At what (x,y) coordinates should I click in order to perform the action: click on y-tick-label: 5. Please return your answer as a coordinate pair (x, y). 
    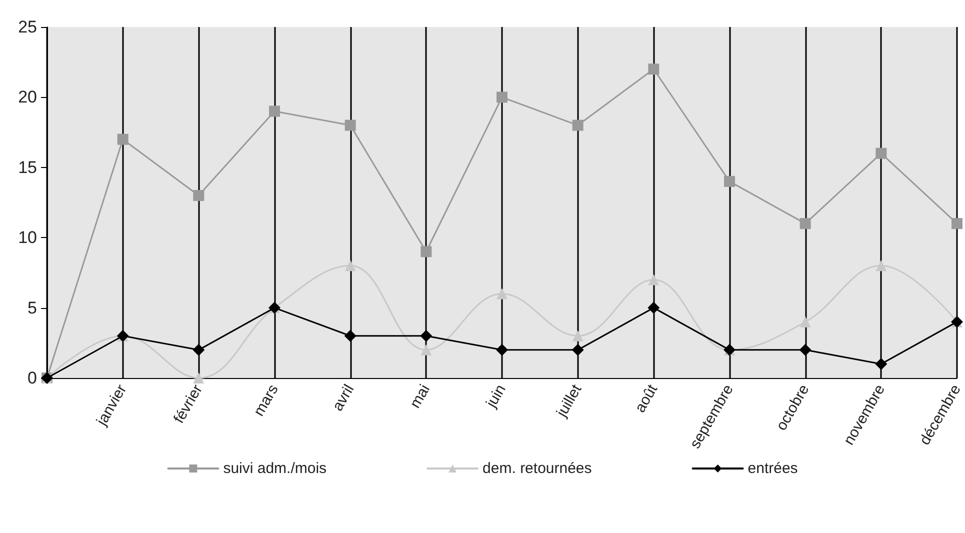
    Looking at the image, I should click on (32, 308).